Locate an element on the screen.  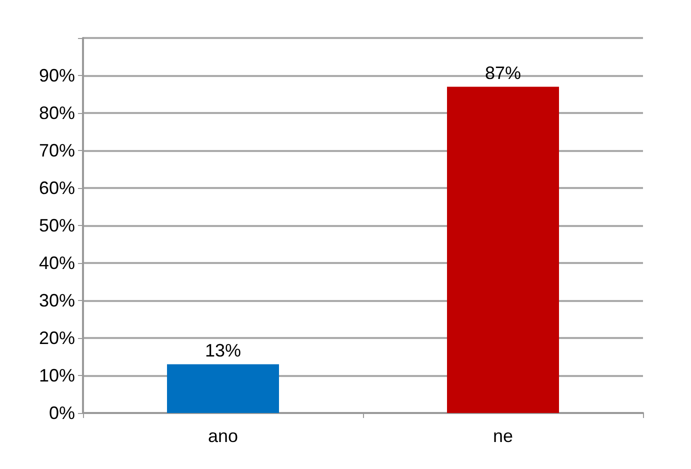
x-tick-label: ne is located at coordinates (503, 436).